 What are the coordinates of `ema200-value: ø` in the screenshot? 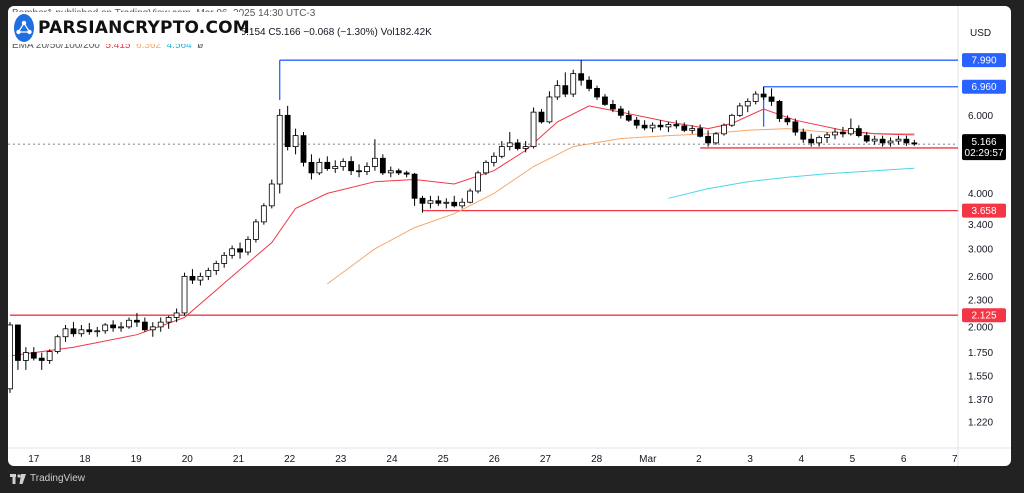 It's located at (200, 45).